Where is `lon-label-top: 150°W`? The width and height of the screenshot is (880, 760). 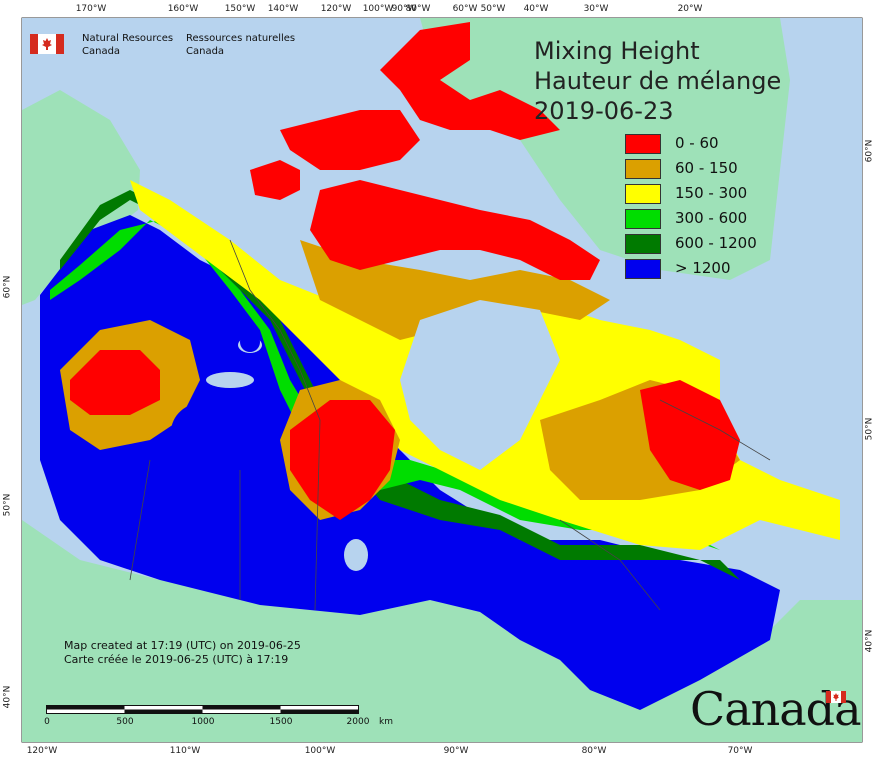 lon-label-top: 150°W is located at coordinates (240, 9).